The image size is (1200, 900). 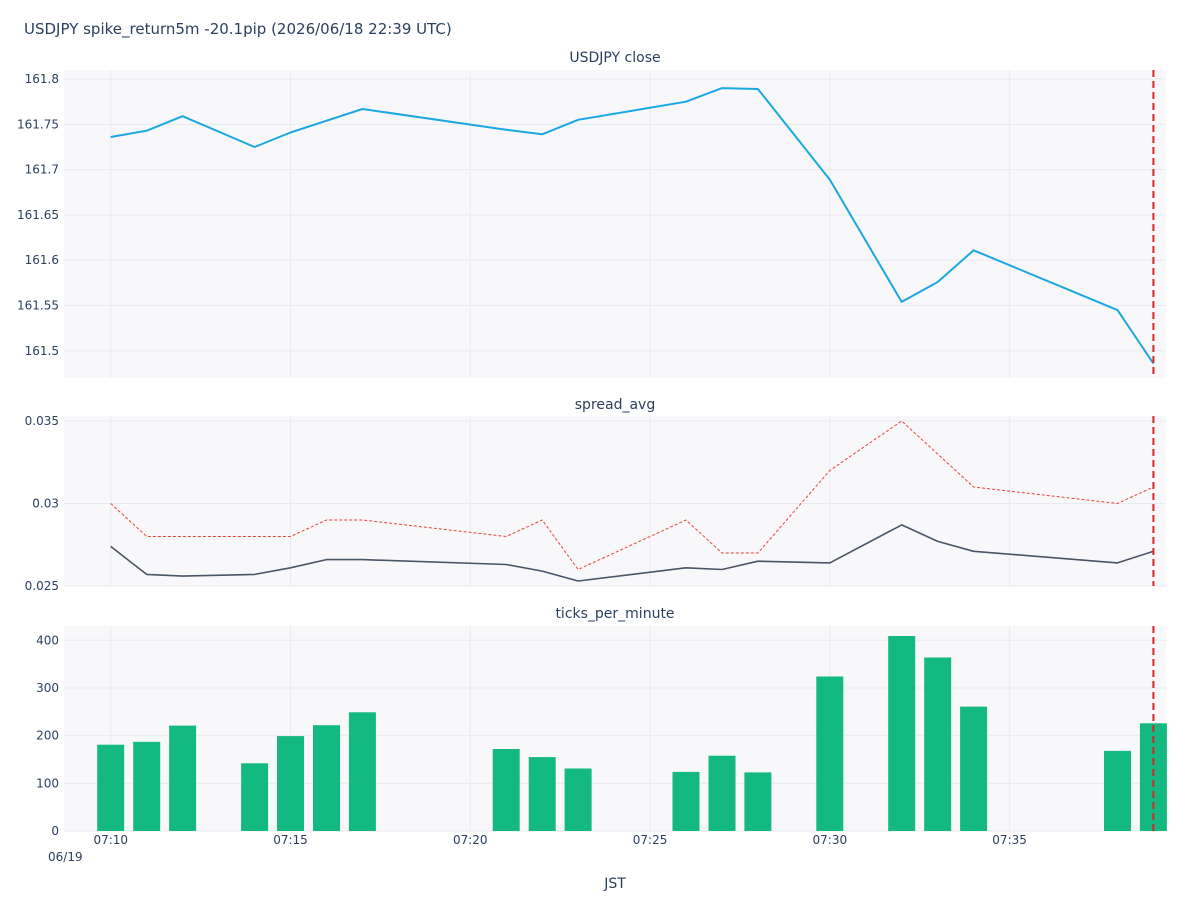 What do you see at coordinates (47, 736) in the screenshot?
I see `y-tick-label: 200` at bounding box center [47, 736].